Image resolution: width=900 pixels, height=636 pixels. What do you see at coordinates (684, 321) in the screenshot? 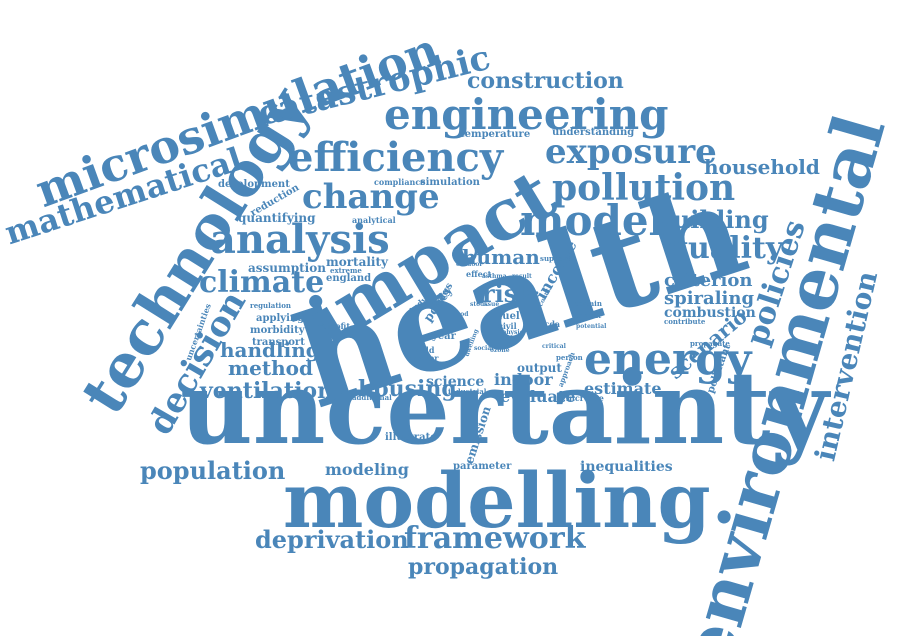
I see `word-contribute: contribute` at bounding box center [684, 321].